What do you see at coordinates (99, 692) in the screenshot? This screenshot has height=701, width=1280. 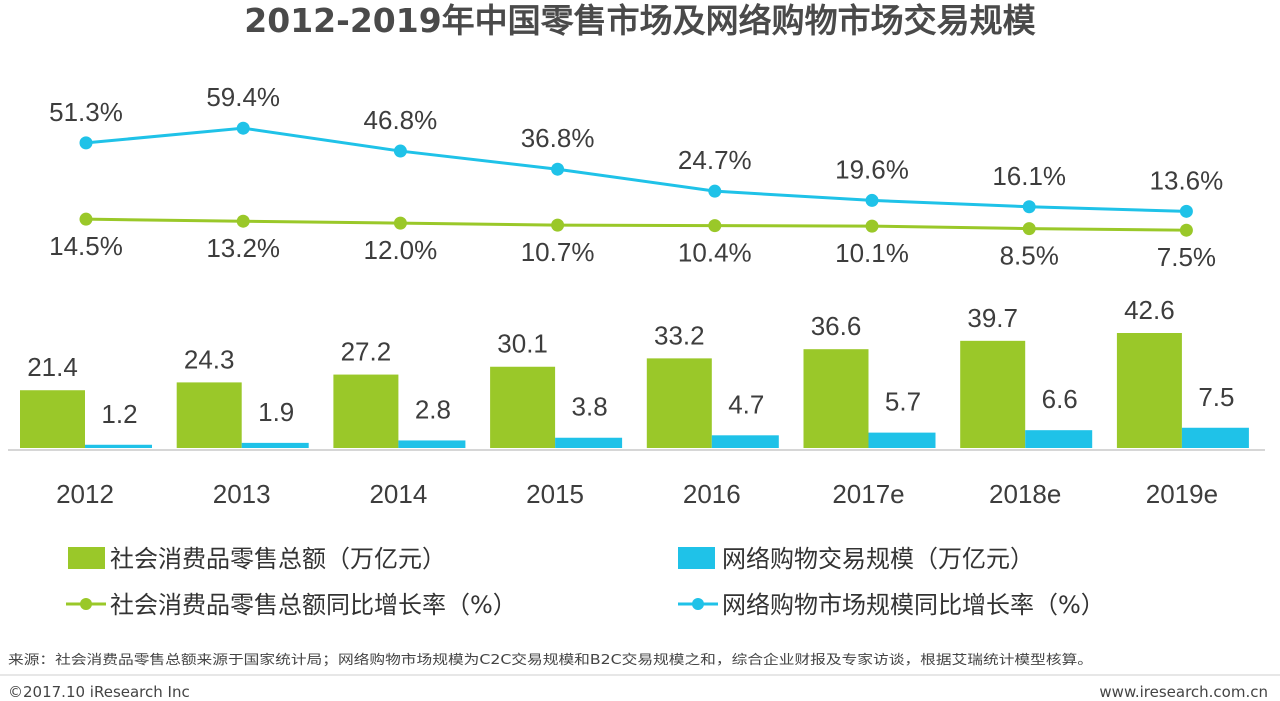 I see `copyright: ©2017.10 iResearch Inc` at bounding box center [99, 692].